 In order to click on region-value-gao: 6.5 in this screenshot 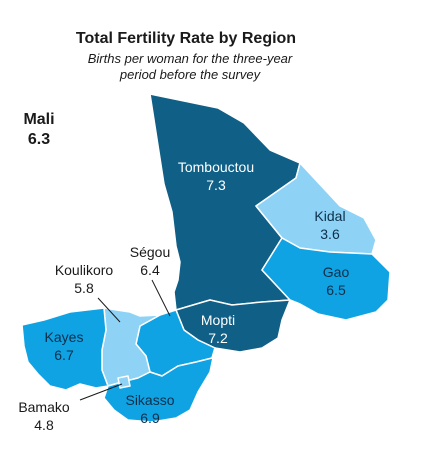, I will do `click(336, 290)`.